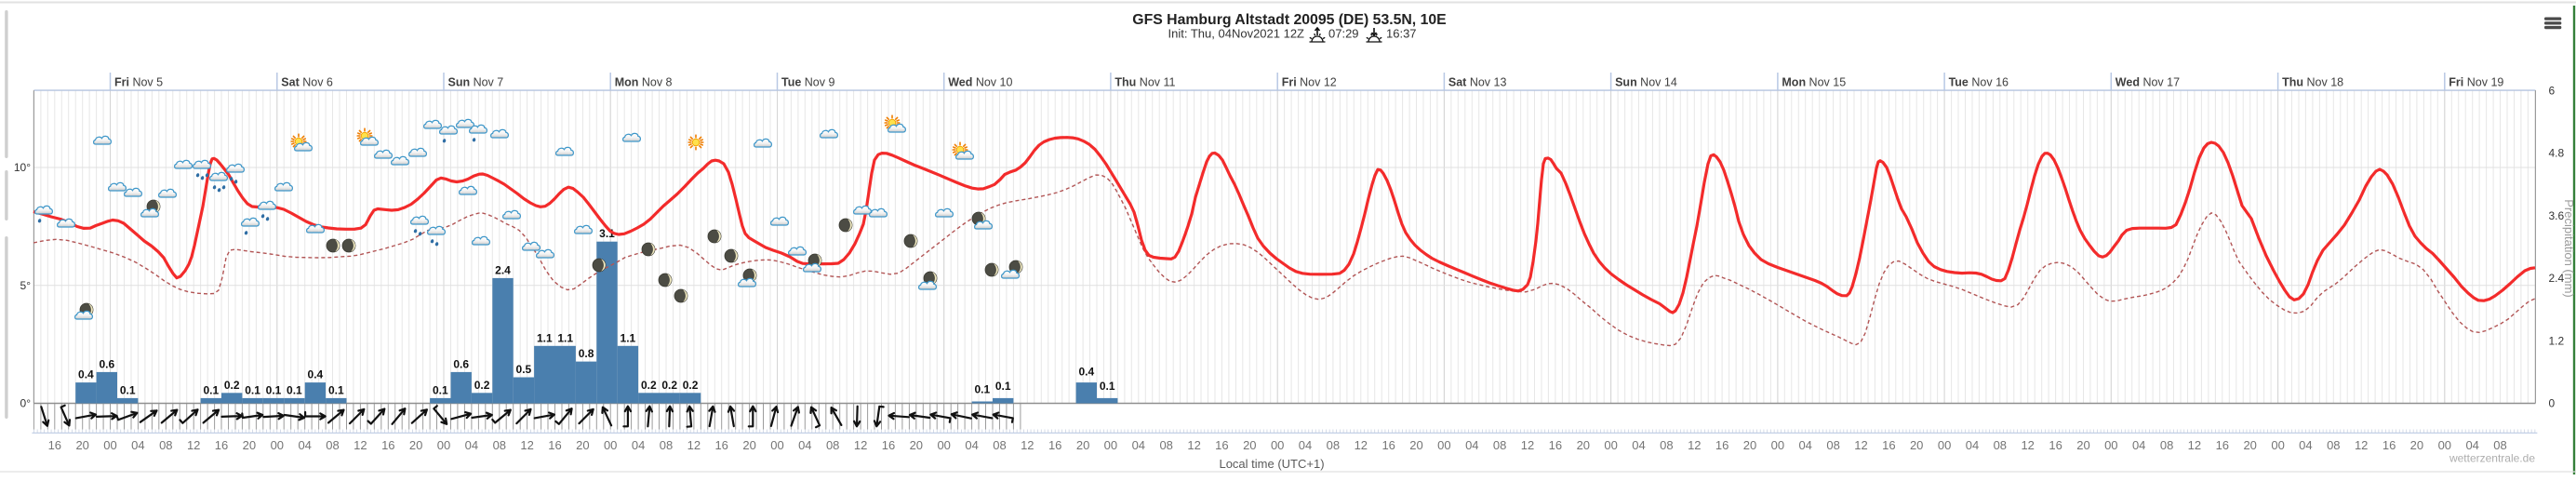 The height and width of the screenshot is (481, 2576). I want to click on svg-text: 0, so click(2552, 403).